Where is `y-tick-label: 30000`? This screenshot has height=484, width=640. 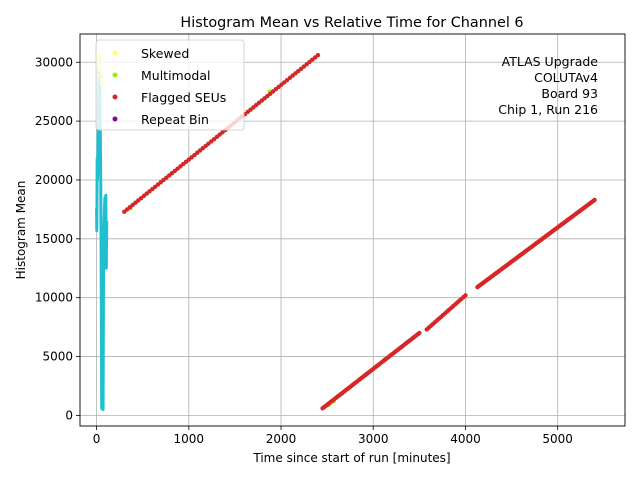 y-tick-label: 30000 is located at coordinates (54, 62).